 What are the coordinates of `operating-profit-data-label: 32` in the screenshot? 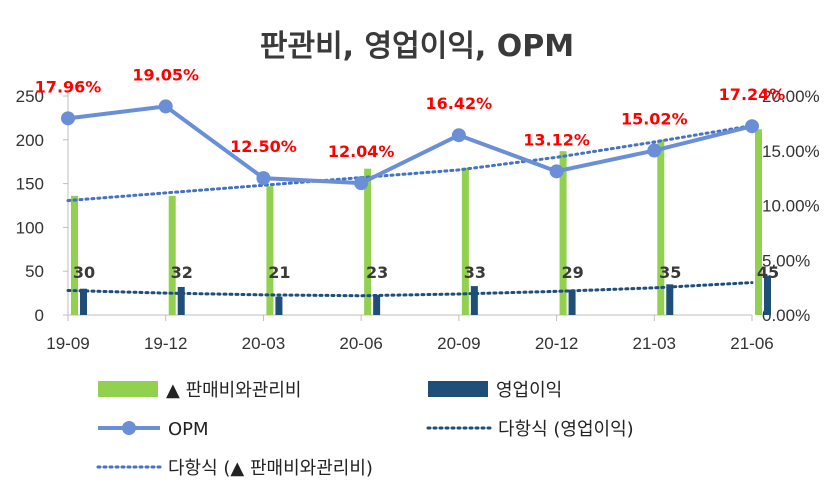 It's located at (182, 272).